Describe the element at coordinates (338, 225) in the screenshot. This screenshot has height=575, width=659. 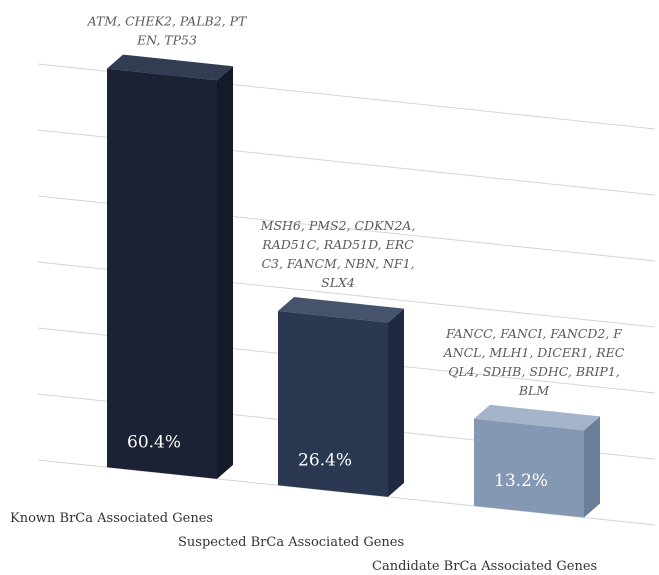
I see `gene-annotation-line: MSH6, PMS2, CDKN2A,` at that location.